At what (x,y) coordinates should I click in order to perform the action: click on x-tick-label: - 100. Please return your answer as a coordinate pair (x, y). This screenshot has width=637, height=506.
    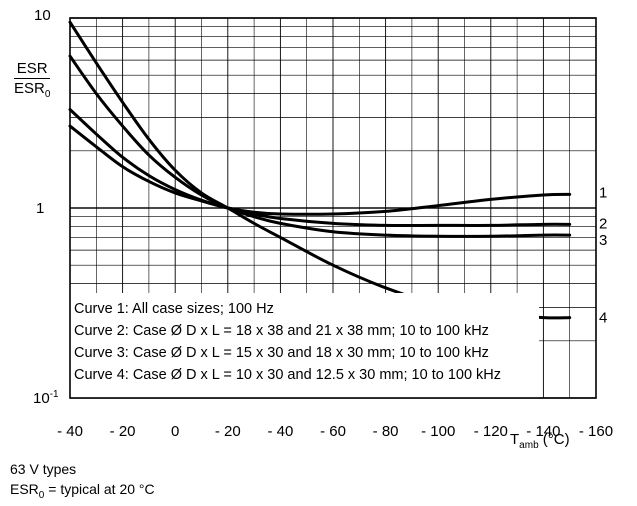
    Looking at the image, I should click on (438, 431).